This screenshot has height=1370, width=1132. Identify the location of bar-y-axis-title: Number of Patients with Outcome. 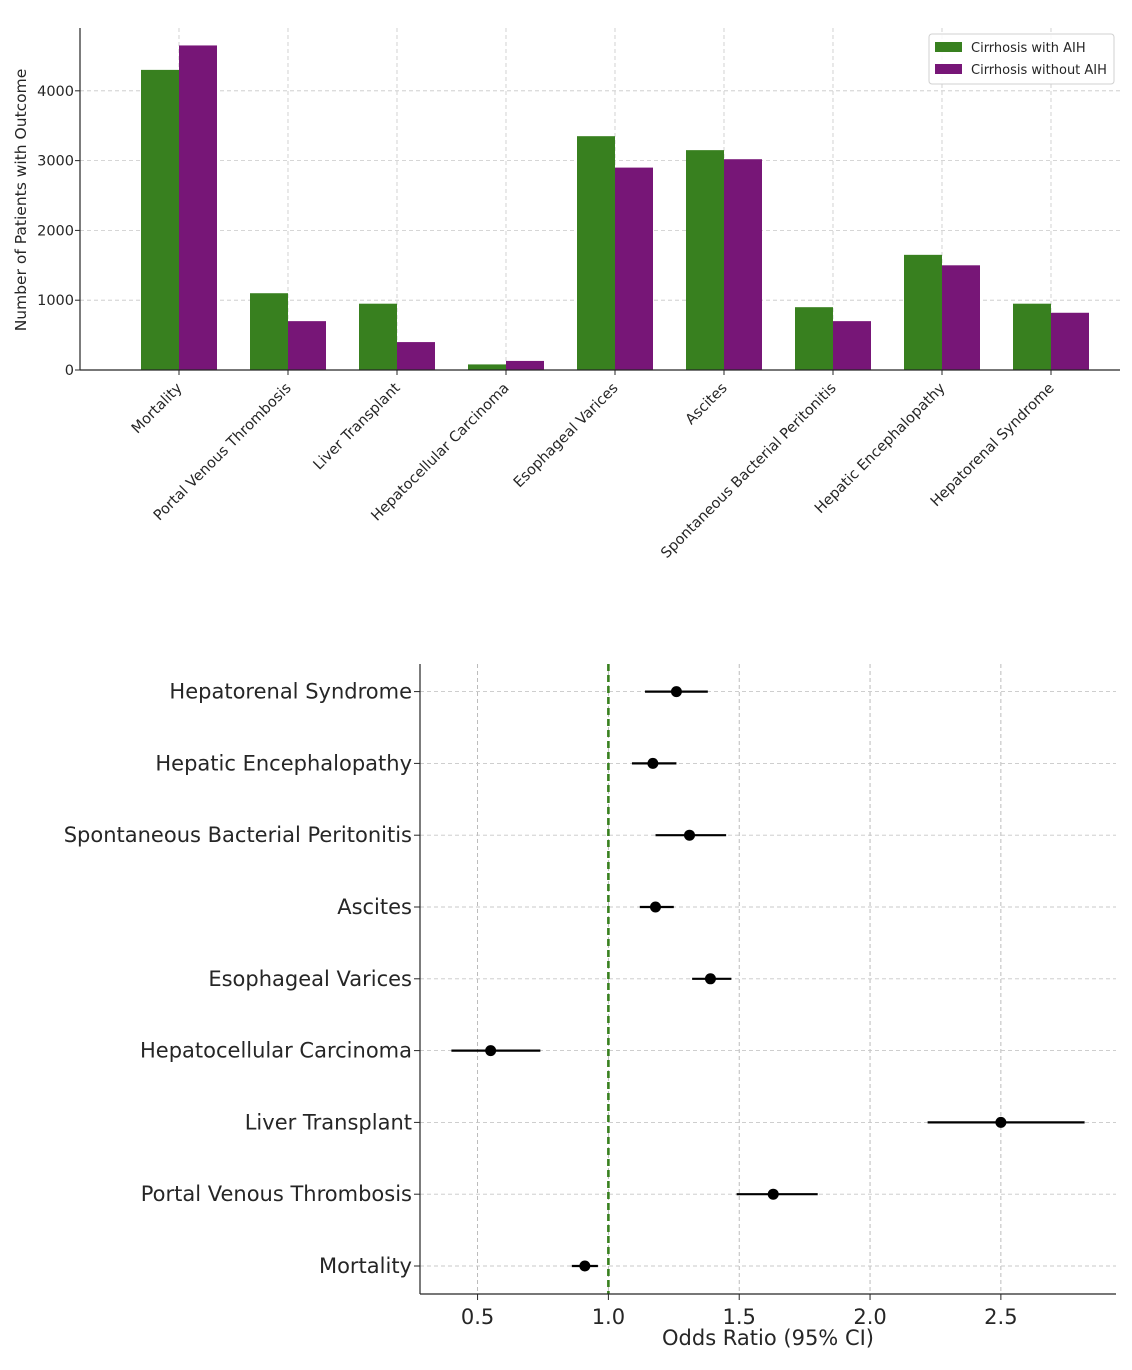
(21, 200).